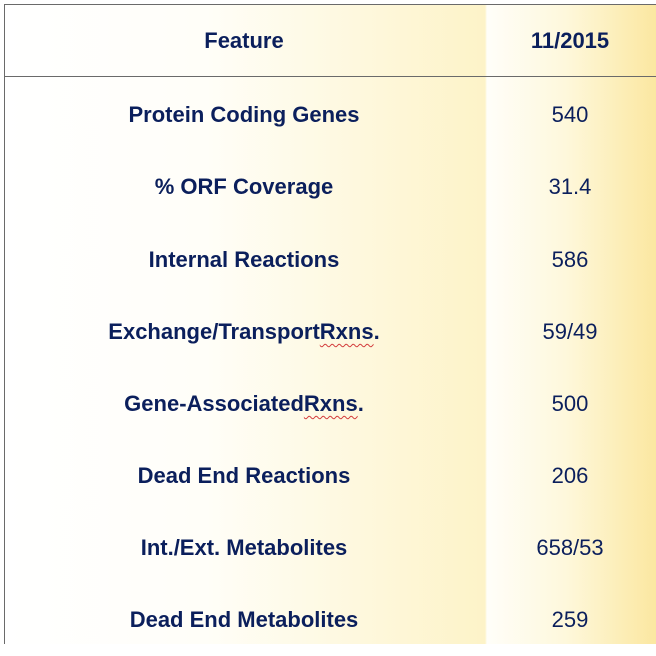  Describe the element at coordinates (244, 186) in the screenshot. I see `feature-cell: % ORF Coverage` at that location.